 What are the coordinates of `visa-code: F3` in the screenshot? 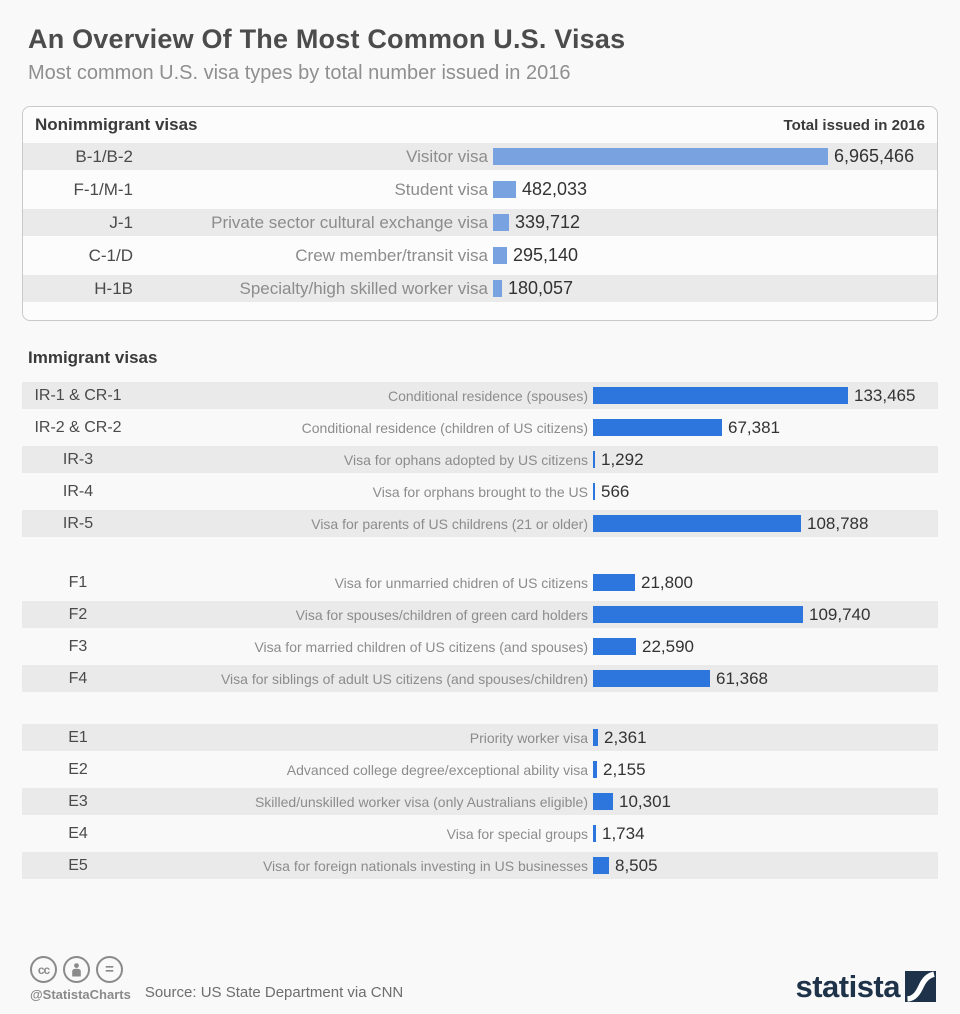 It's located at (78, 646).